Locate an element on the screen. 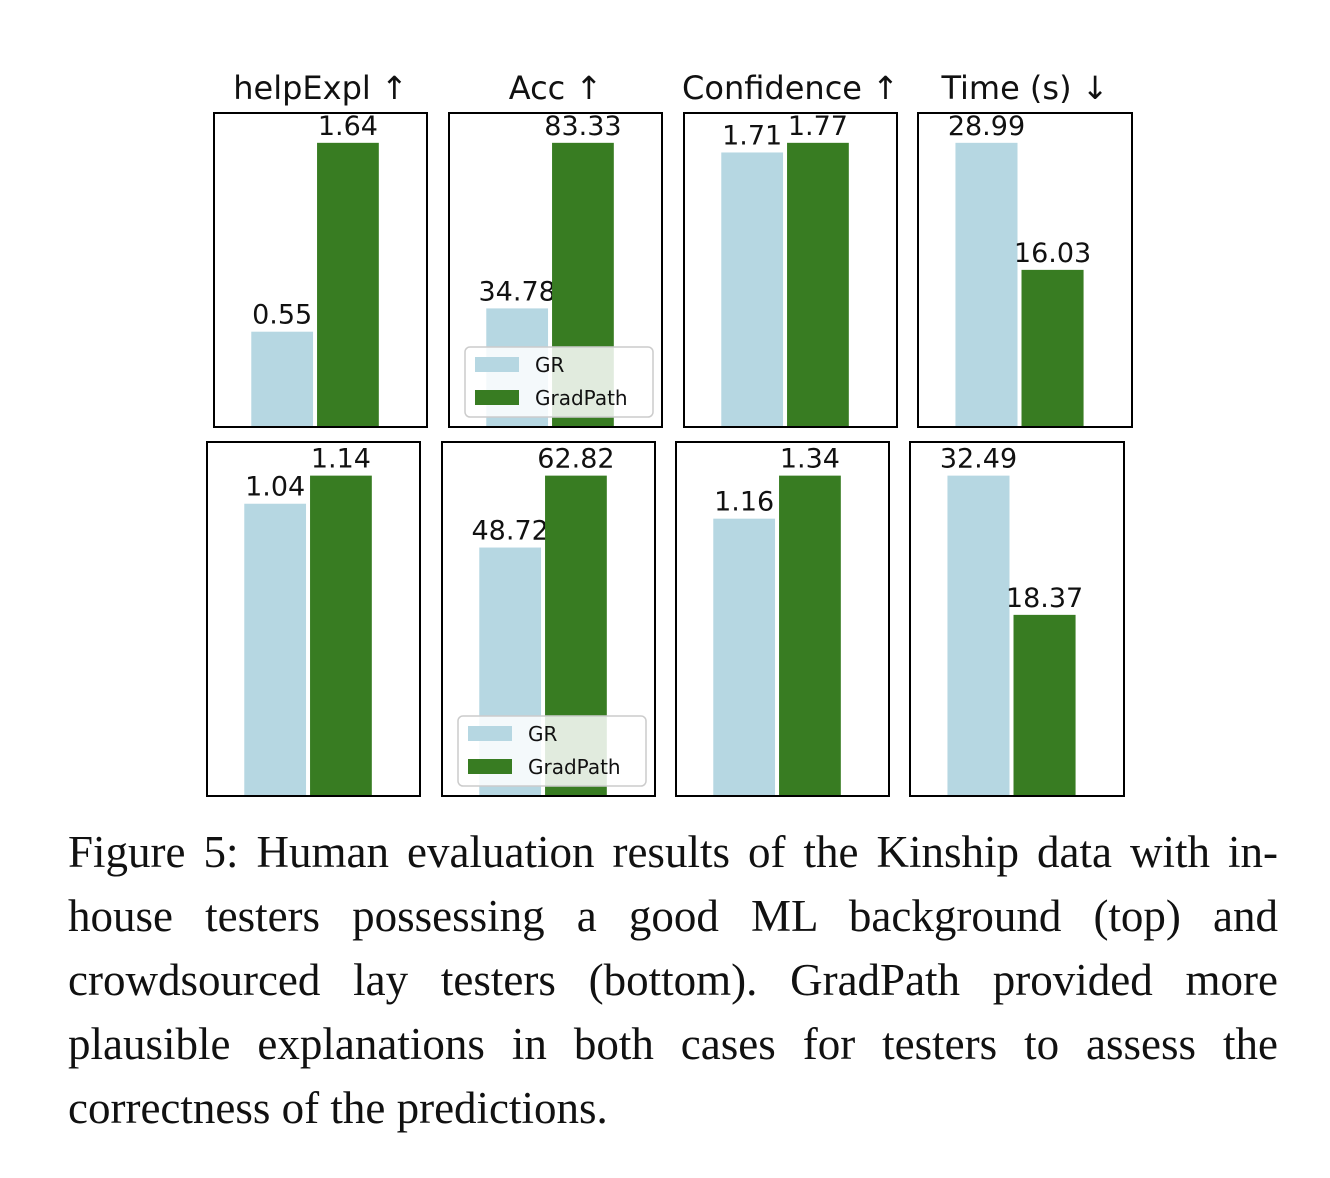 The height and width of the screenshot is (1178, 1330). data-label-gradpath-panel-2: 83.33 is located at coordinates (582, 126).